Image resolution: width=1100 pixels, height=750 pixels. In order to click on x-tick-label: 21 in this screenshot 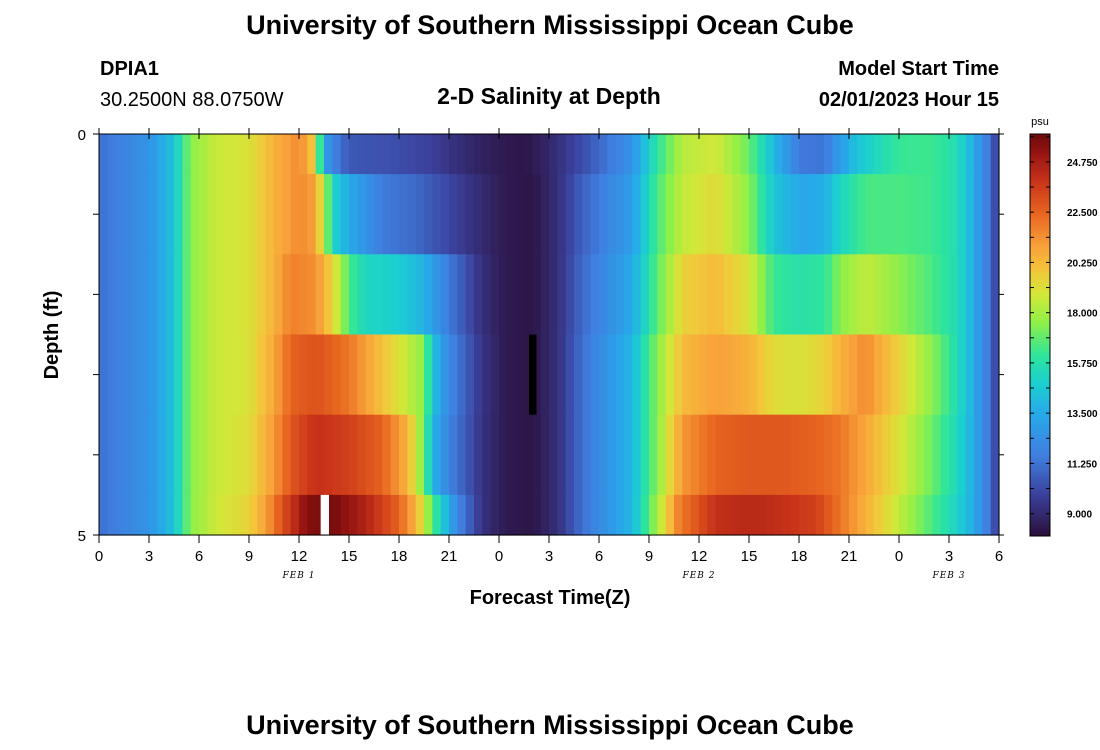, I will do `click(449, 556)`.